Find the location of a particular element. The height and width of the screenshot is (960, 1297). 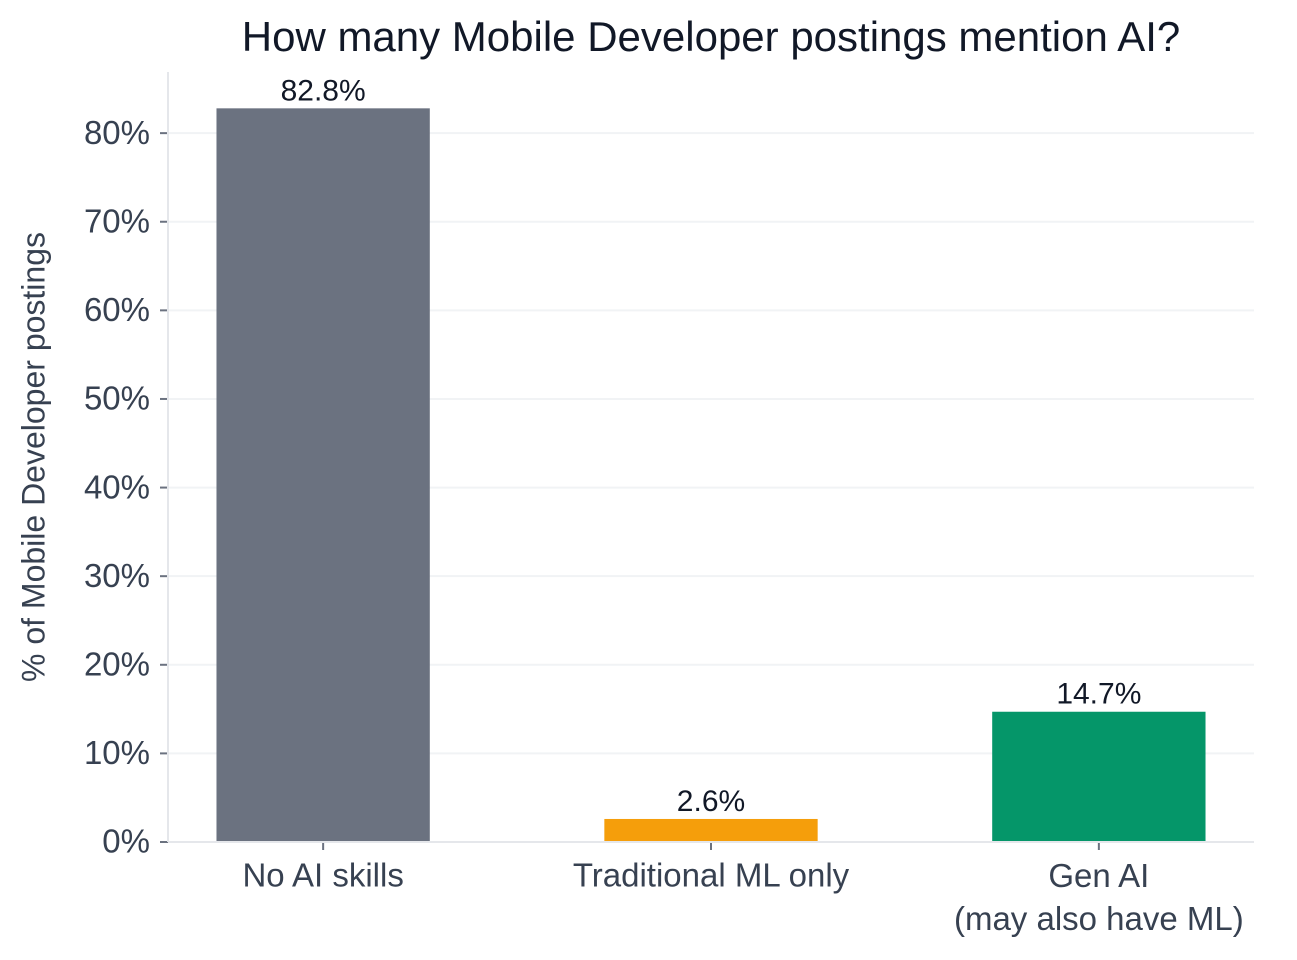

value-label: 14.7% is located at coordinates (1098, 694).